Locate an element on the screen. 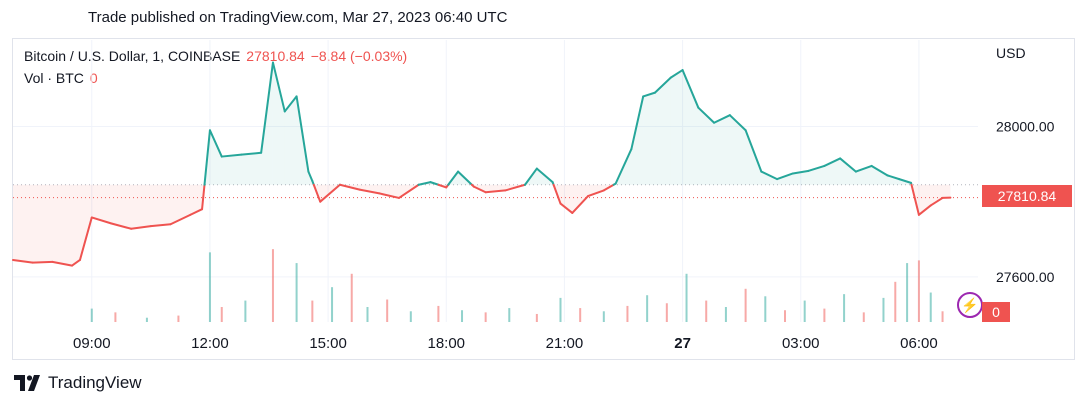  x-tick-label: 21:00 is located at coordinates (565, 343).